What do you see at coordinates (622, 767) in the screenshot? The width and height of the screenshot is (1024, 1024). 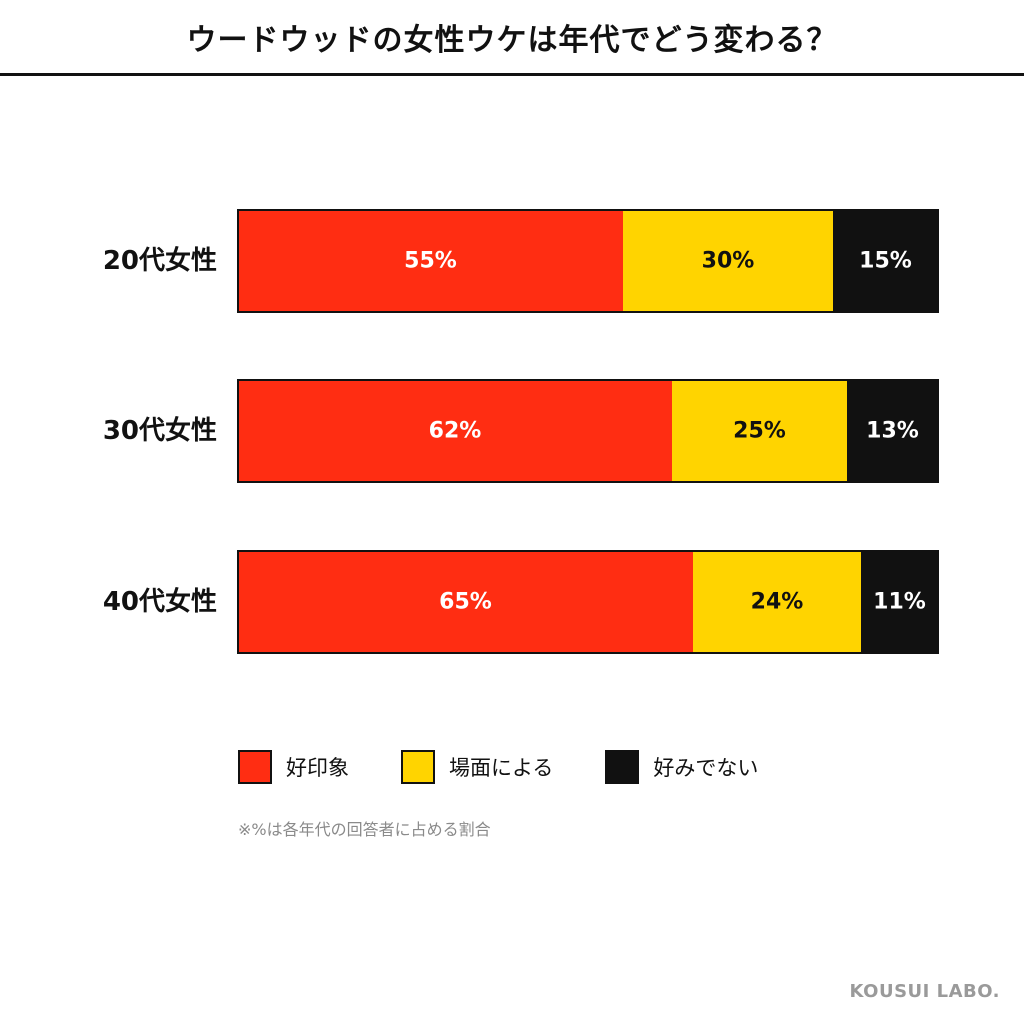 I see `legend-swatch-dislike` at bounding box center [622, 767].